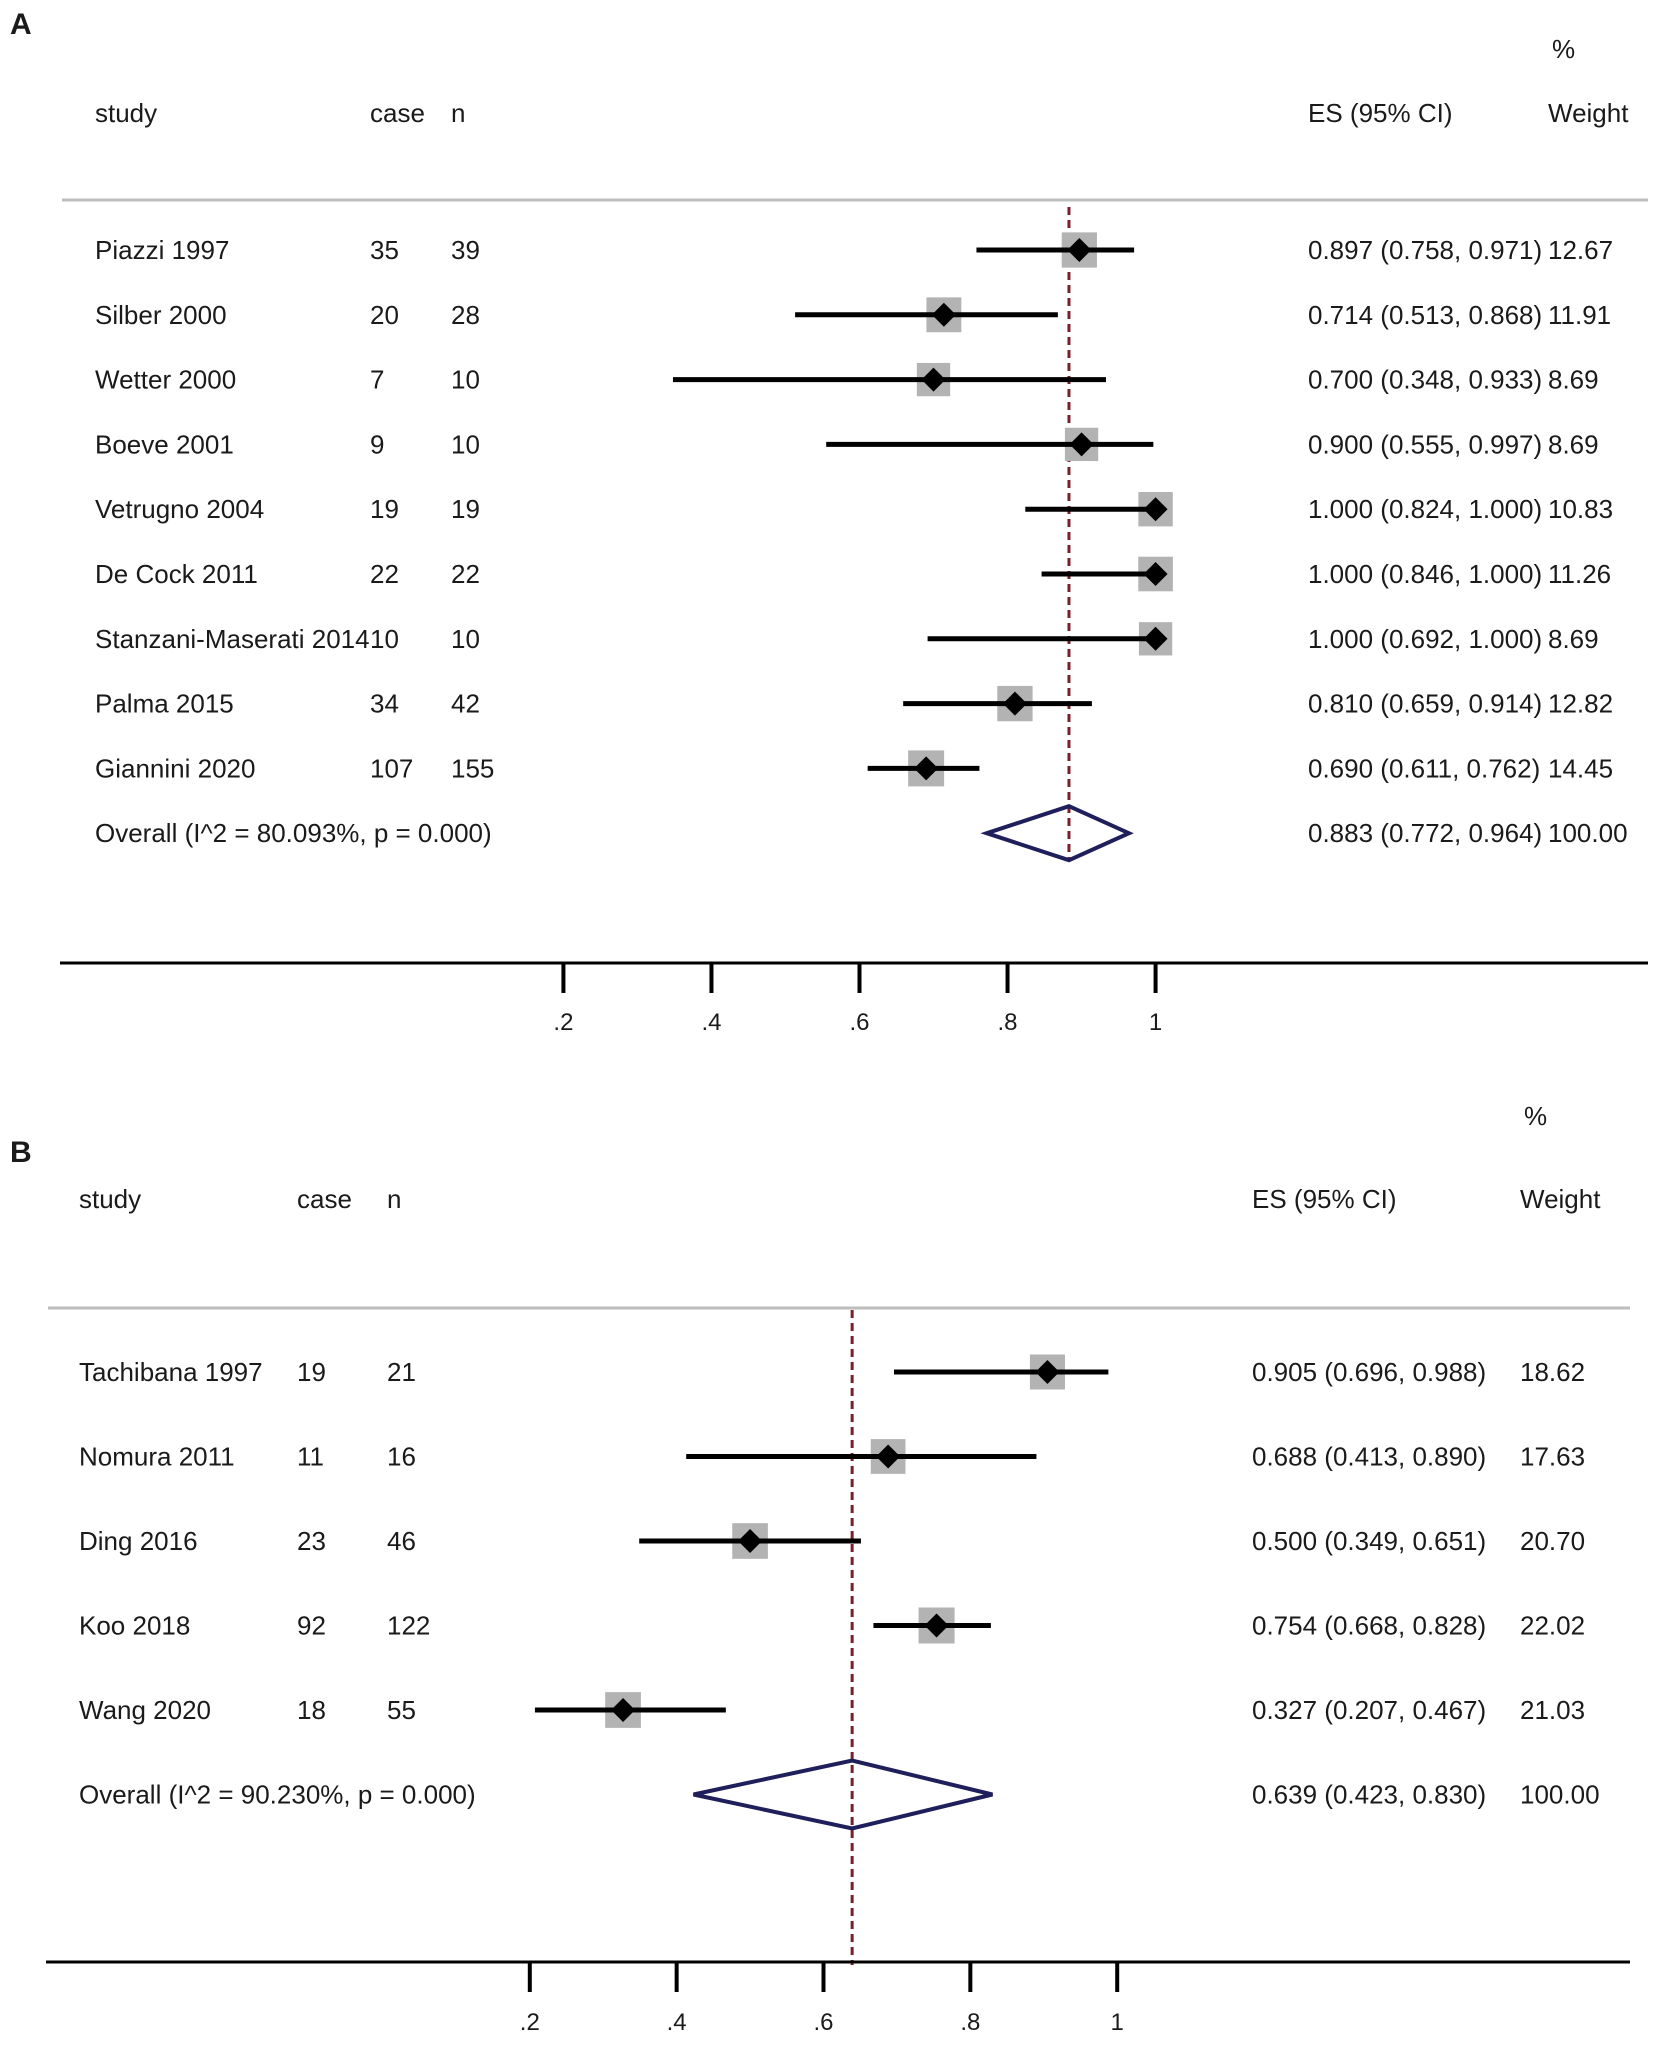 The image size is (1665, 2058). I want to click on study-es-ci: 0.500 (0.349, 0.651), so click(1369, 1541).